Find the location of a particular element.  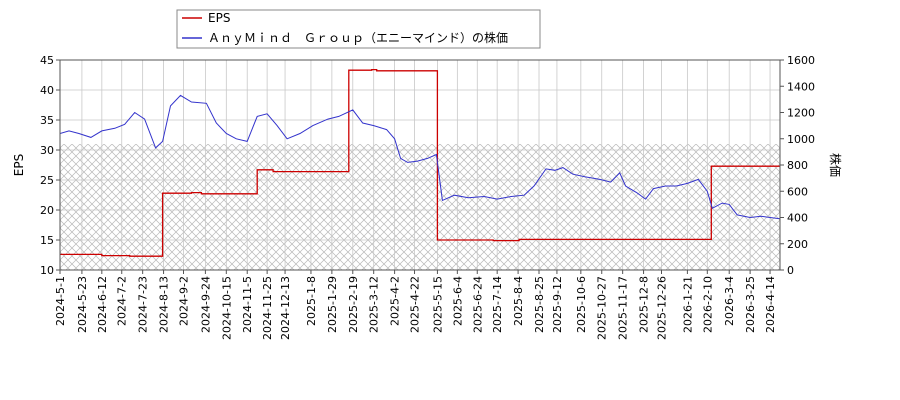

y-right-tick-label: 1000 is located at coordinates (801, 139).